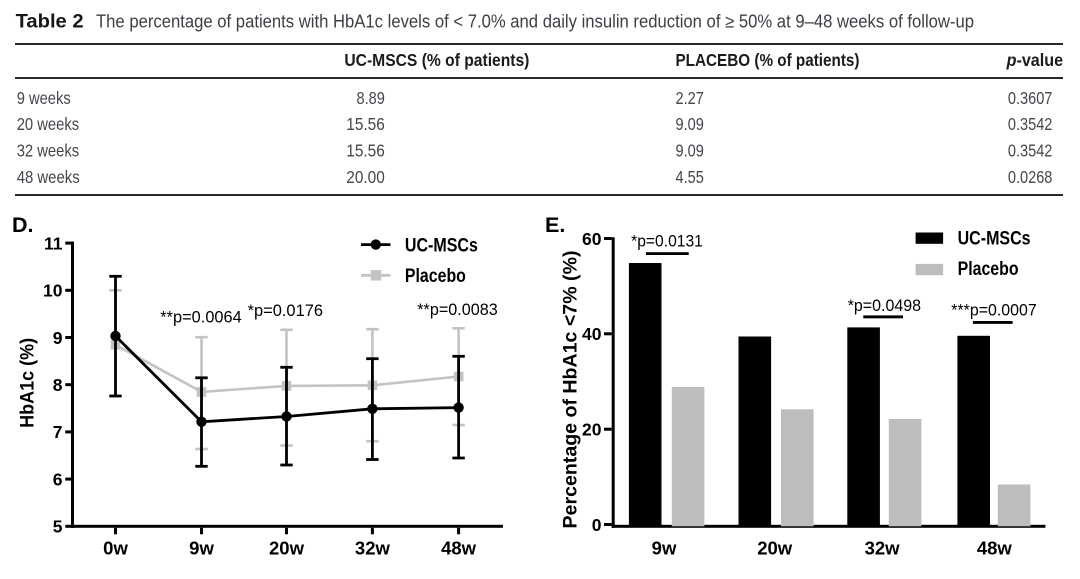  Describe the element at coordinates (436, 60) in the screenshot. I see `svg-text: UC-MSCS (% of patients)` at that location.